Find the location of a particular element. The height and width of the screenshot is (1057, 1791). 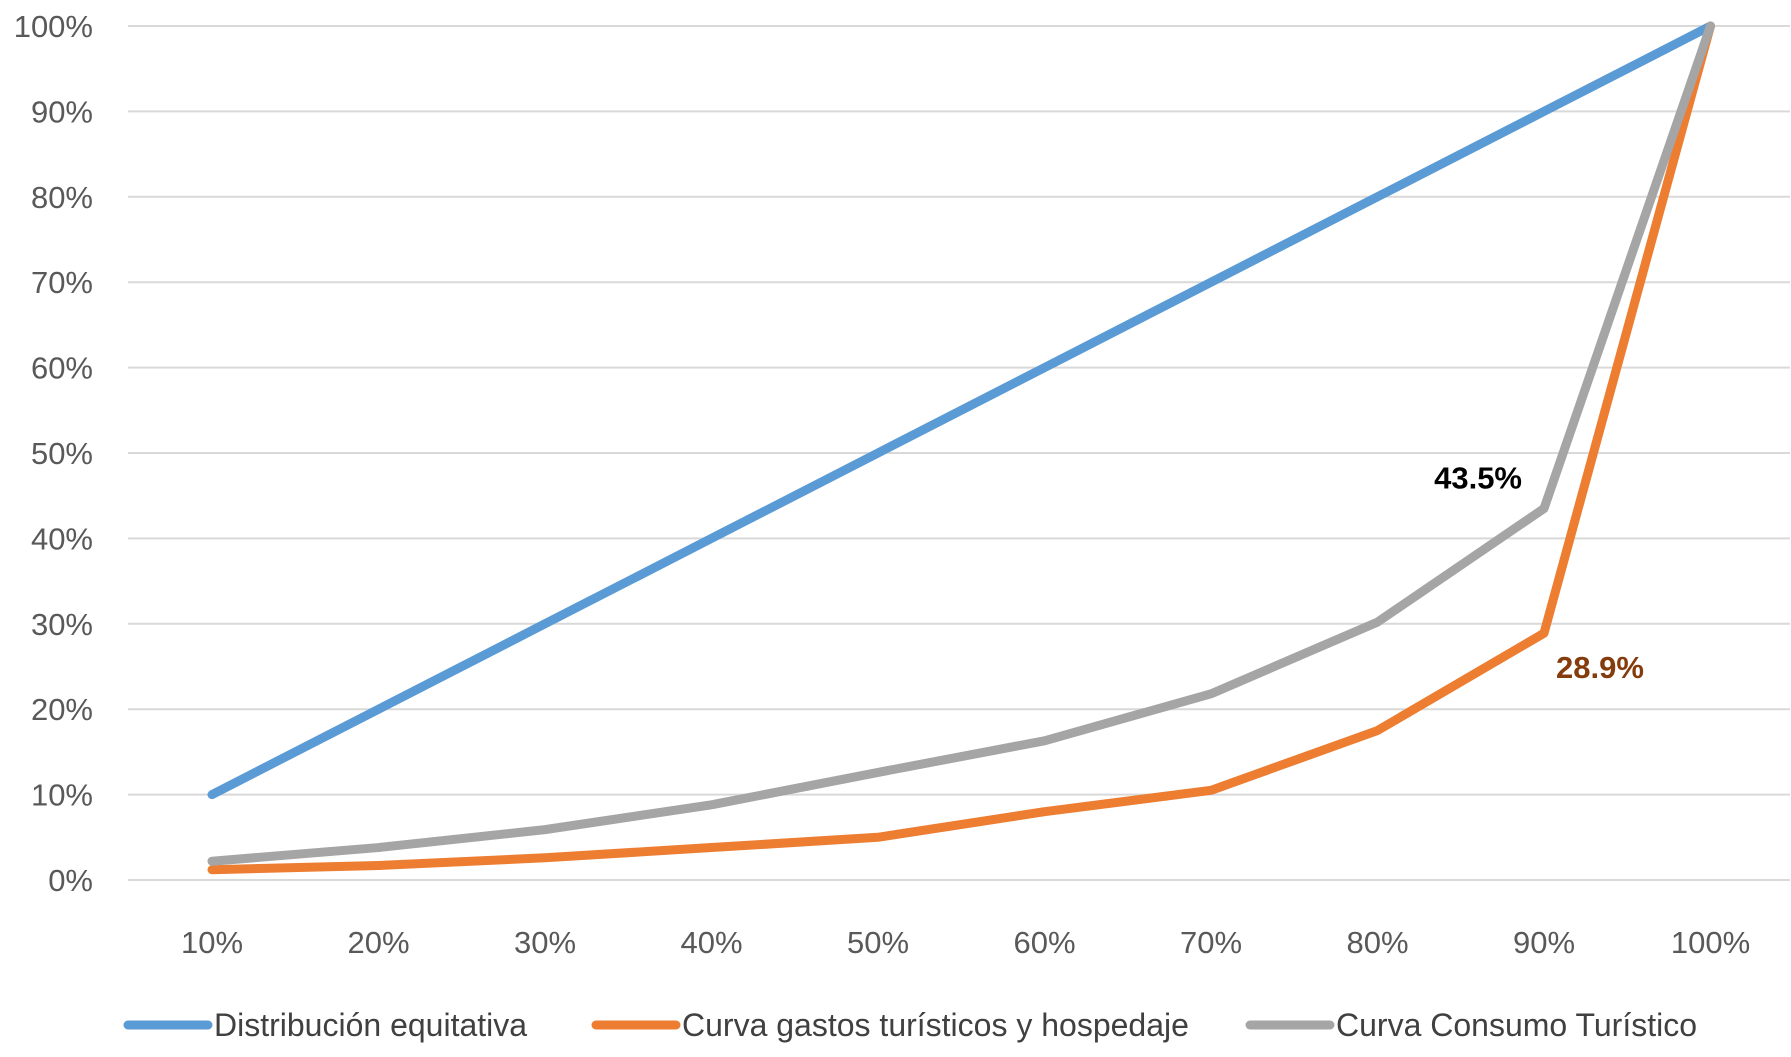

x-tick-label: 60% is located at coordinates (1044, 942).